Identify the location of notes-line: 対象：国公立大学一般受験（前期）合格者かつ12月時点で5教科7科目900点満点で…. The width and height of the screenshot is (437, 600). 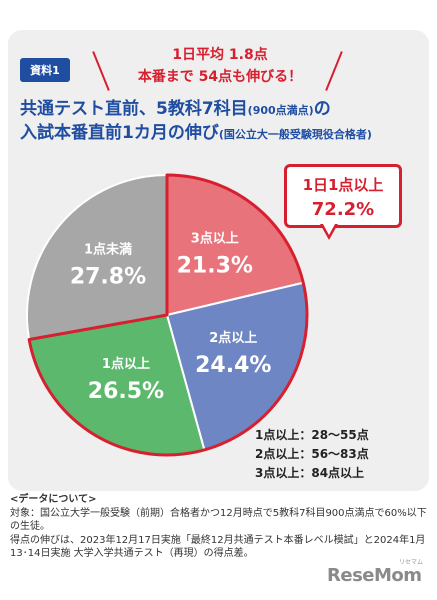
(218, 520).